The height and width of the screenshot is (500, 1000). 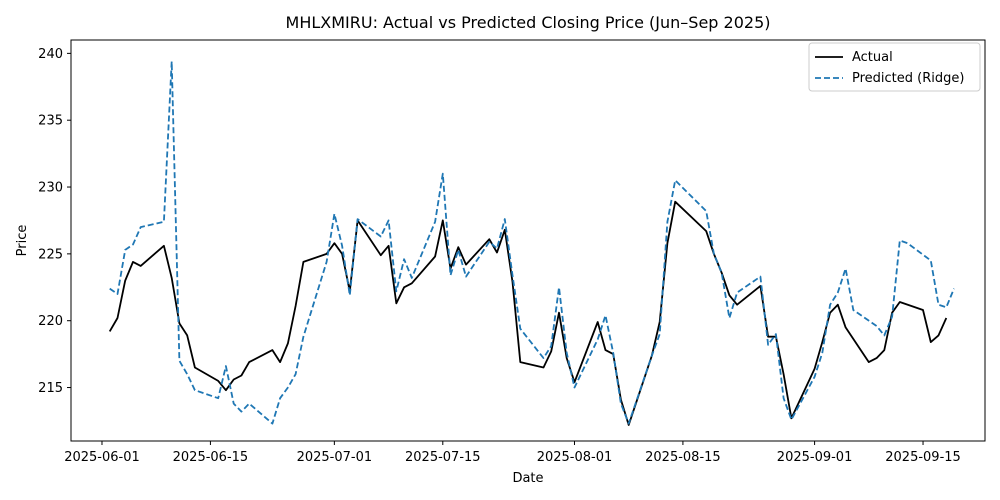 I want to click on legend-box, so click(x=894, y=67).